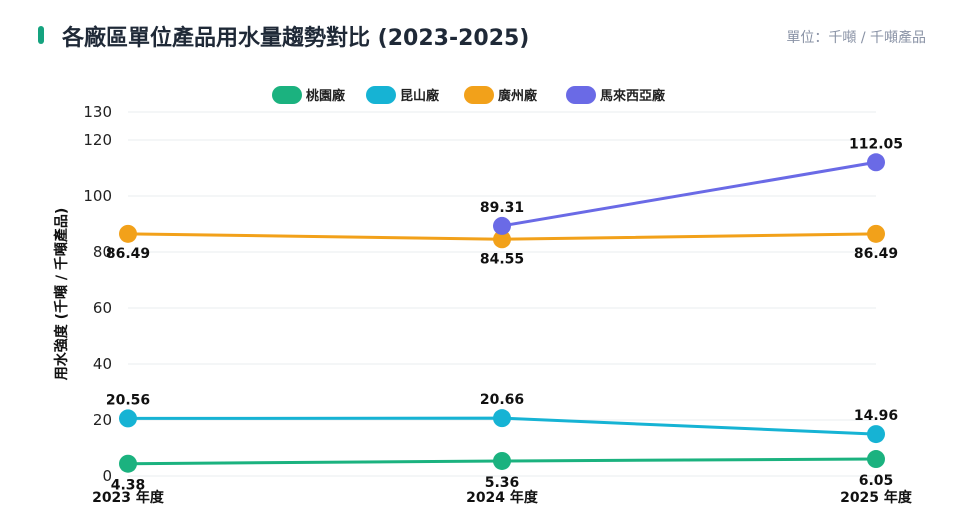  What do you see at coordinates (102, 420) in the screenshot?
I see `y-tick-label: 20` at bounding box center [102, 420].